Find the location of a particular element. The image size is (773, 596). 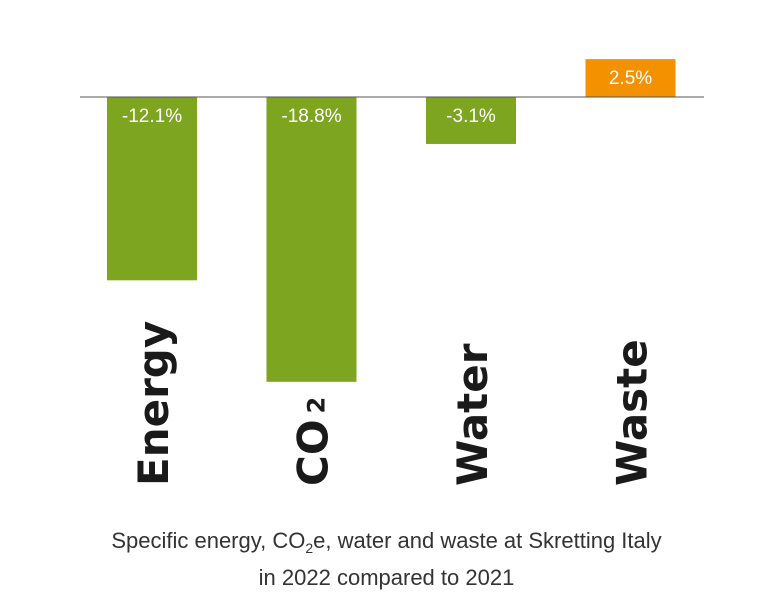

category-label-text: Energy is located at coordinates (153, 403).